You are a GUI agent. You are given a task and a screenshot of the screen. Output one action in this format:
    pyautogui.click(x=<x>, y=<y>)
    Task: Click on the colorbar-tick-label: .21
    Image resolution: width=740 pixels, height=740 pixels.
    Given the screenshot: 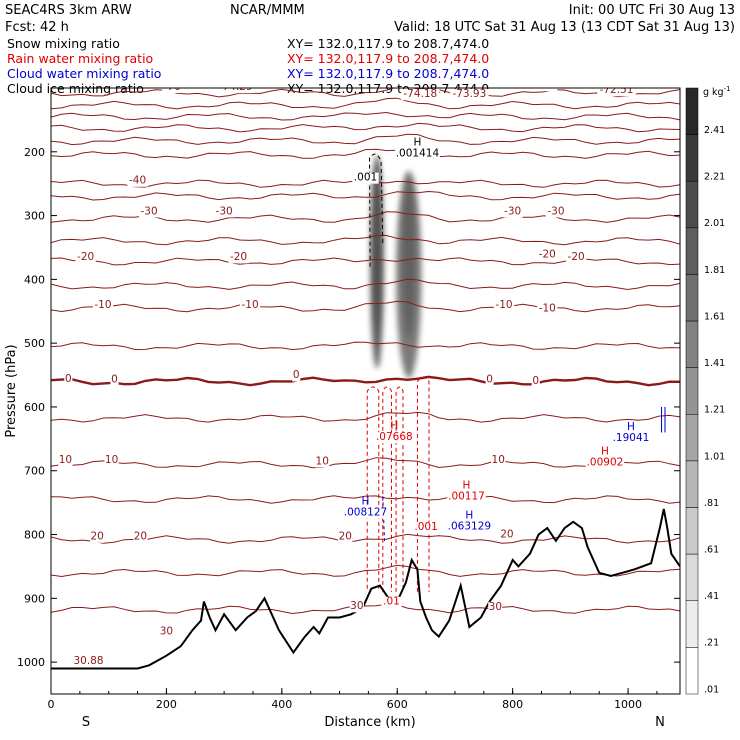 What is the action you would take?
    pyautogui.click(x=711, y=643)
    